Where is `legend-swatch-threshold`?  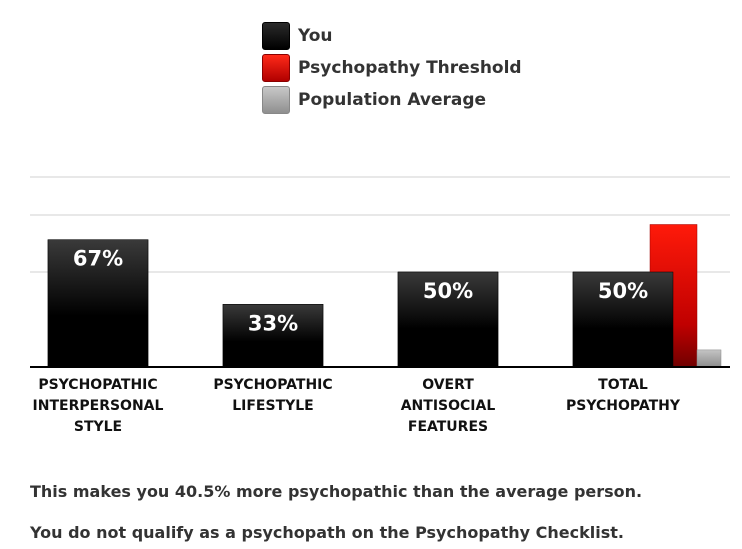 legend-swatch-threshold is located at coordinates (276, 68).